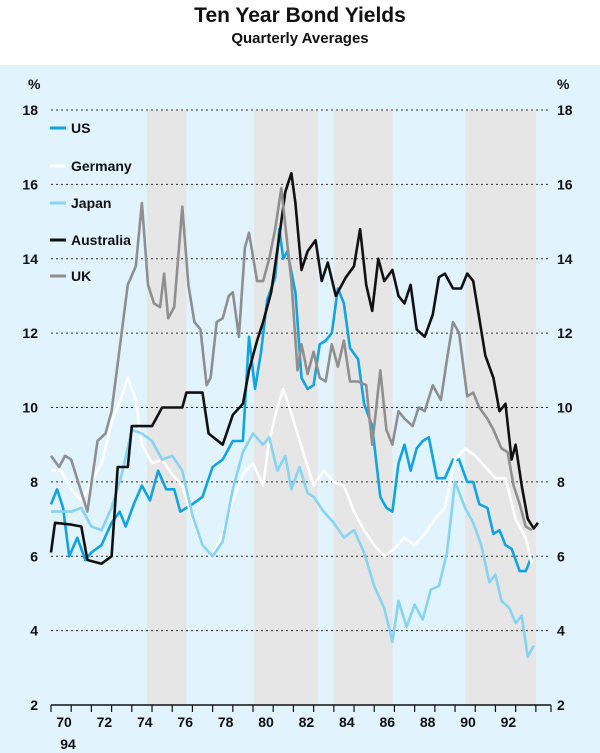  What do you see at coordinates (565, 259) in the screenshot?
I see `y-tick-label-right: 14` at bounding box center [565, 259].